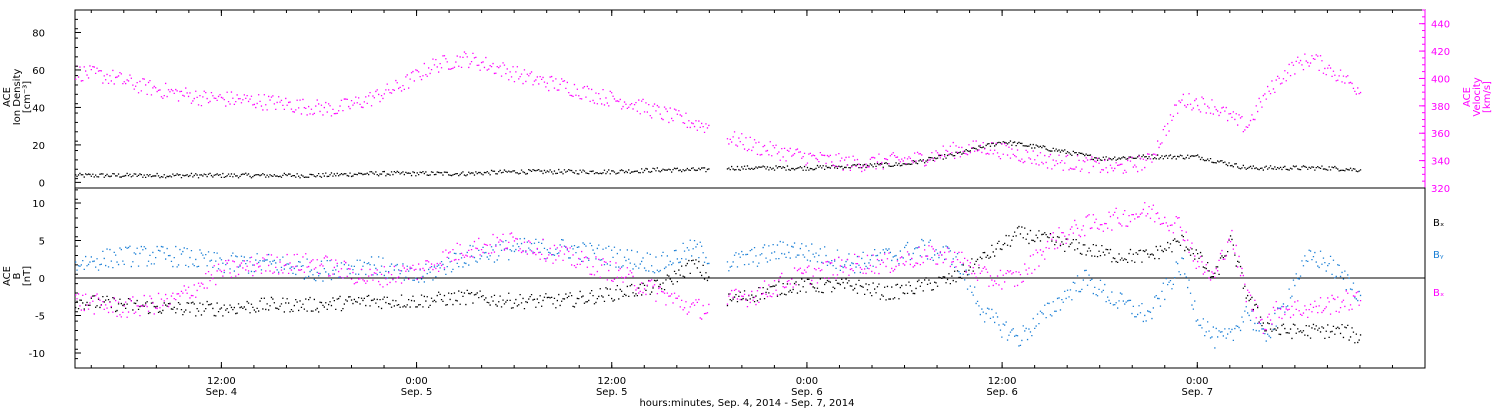 The height and width of the screenshot is (410, 1500). What do you see at coordinates (1487, 97) in the screenshot?
I see `velocity-axis-label-line: [km/s]` at bounding box center [1487, 97].